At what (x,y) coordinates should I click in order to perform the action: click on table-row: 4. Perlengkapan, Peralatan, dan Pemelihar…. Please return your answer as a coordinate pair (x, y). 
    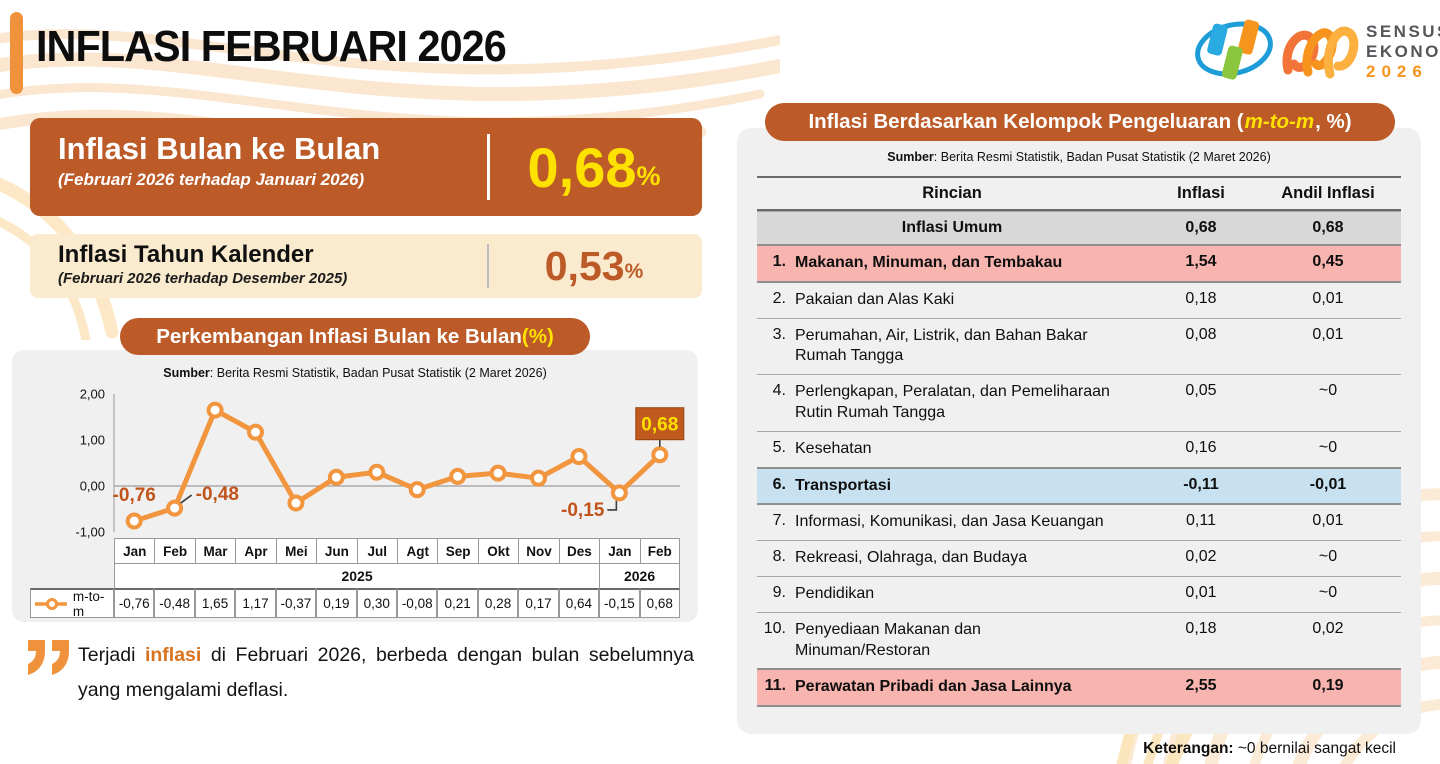
    Looking at the image, I should click on (1079, 402).